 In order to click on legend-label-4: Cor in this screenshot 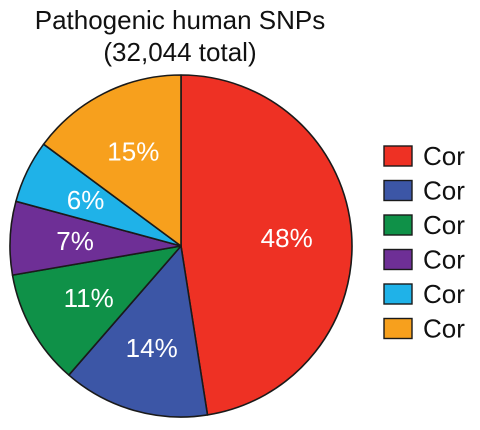, I will do `click(444, 260)`.